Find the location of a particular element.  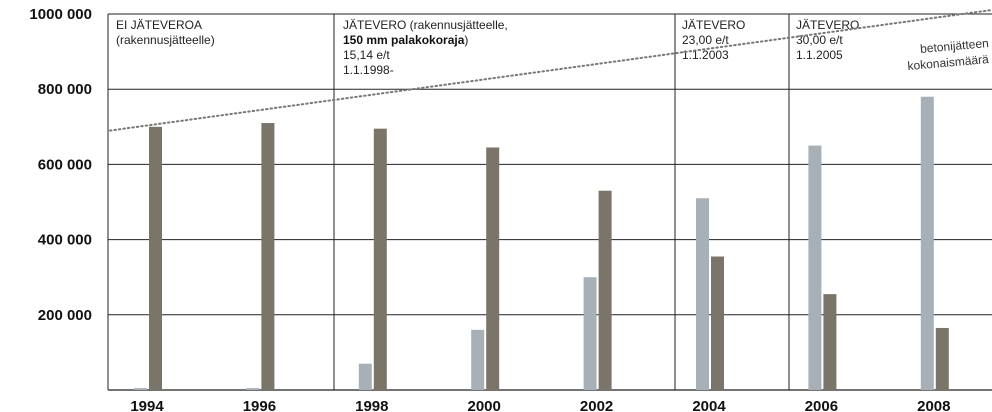

x-tick-label: 2002 is located at coordinates (596, 405).